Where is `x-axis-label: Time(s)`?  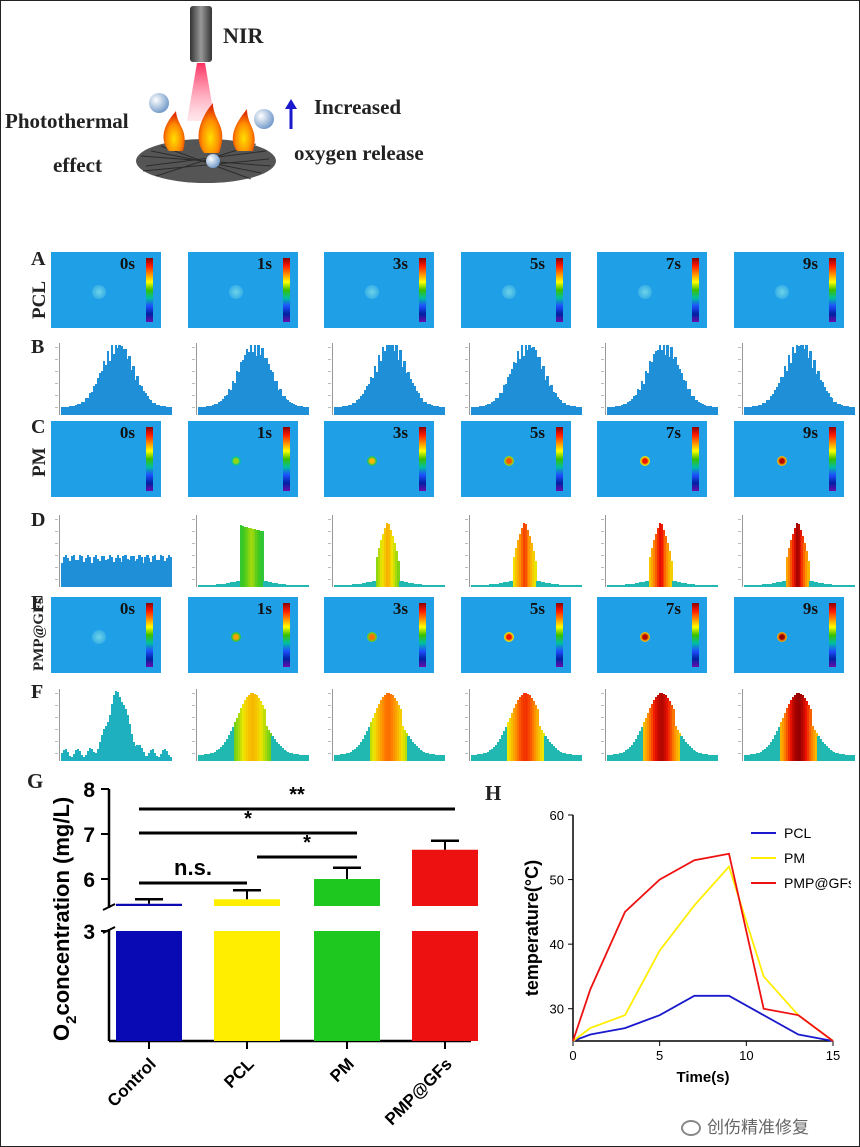 x-axis-label: Time(s) is located at coordinates (702, 1077).